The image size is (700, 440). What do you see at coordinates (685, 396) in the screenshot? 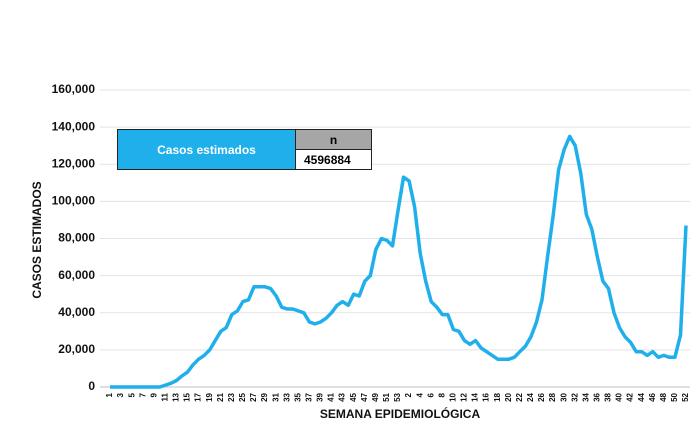
I see `x-tick-label: 52` at bounding box center [685, 396].